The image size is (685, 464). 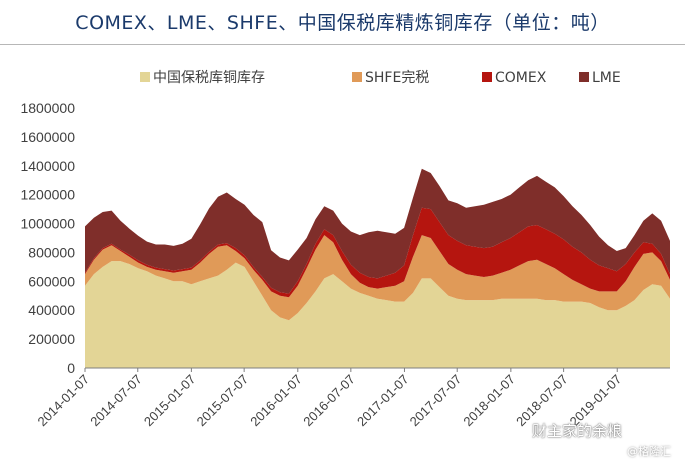 I want to click on legend-label: LME, so click(x=606, y=78).